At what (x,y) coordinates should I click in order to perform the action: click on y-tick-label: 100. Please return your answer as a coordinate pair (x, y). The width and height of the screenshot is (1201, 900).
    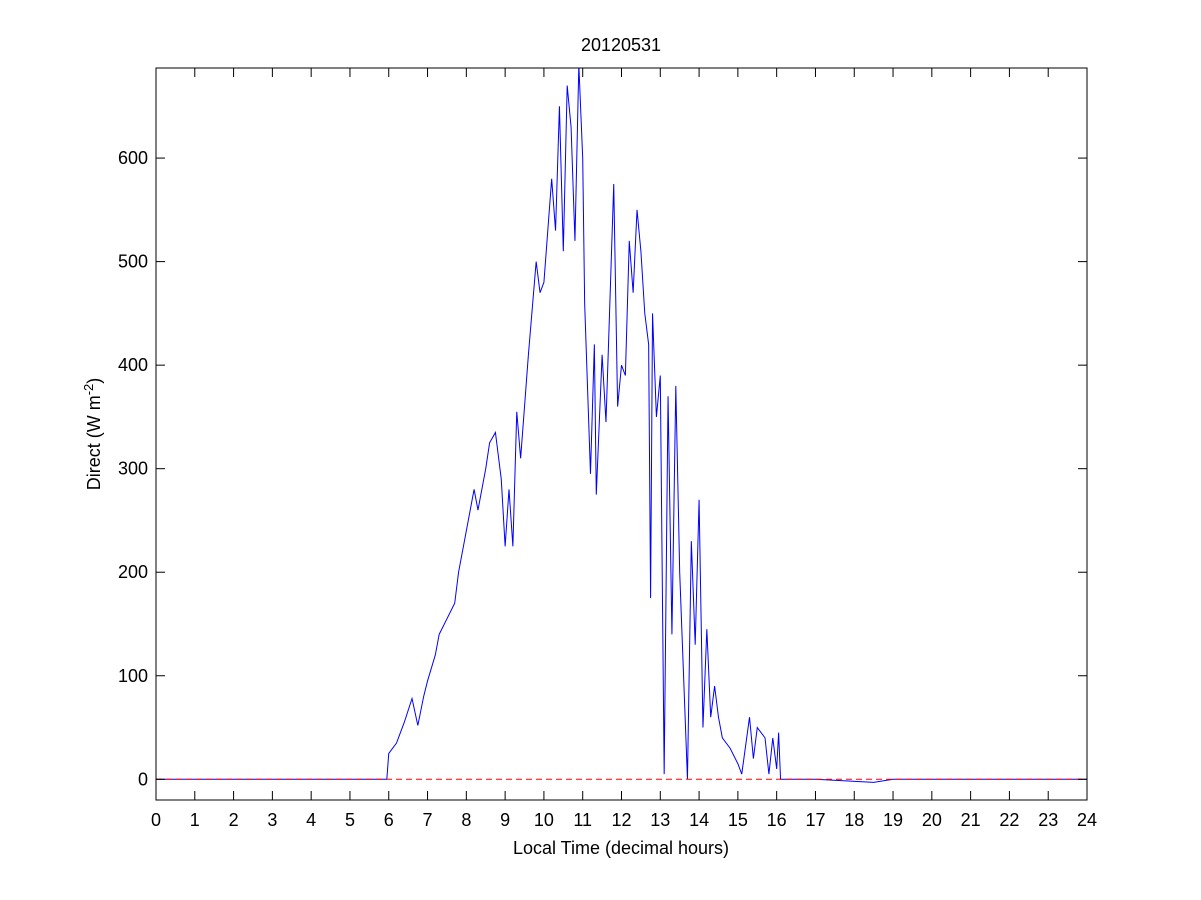
    Looking at the image, I should click on (133, 676).